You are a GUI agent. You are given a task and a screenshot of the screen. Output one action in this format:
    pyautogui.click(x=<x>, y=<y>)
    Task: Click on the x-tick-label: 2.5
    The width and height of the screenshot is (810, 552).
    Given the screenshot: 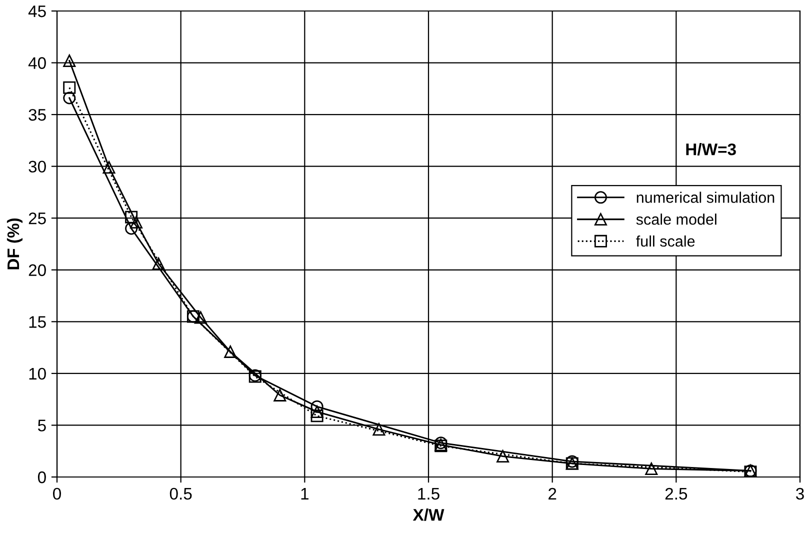 What is the action you would take?
    pyautogui.click(x=676, y=494)
    